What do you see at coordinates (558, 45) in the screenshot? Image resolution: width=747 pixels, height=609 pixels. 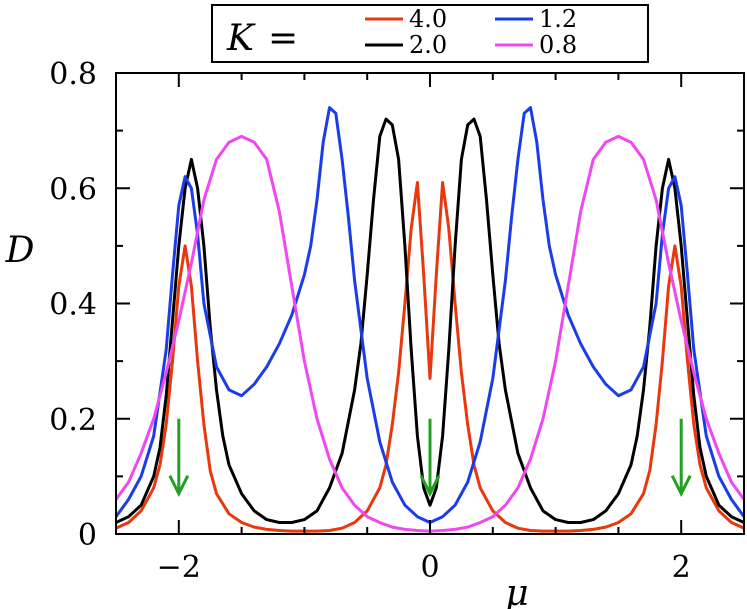 I see `legend-label: 0.8` at bounding box center [558, 45].